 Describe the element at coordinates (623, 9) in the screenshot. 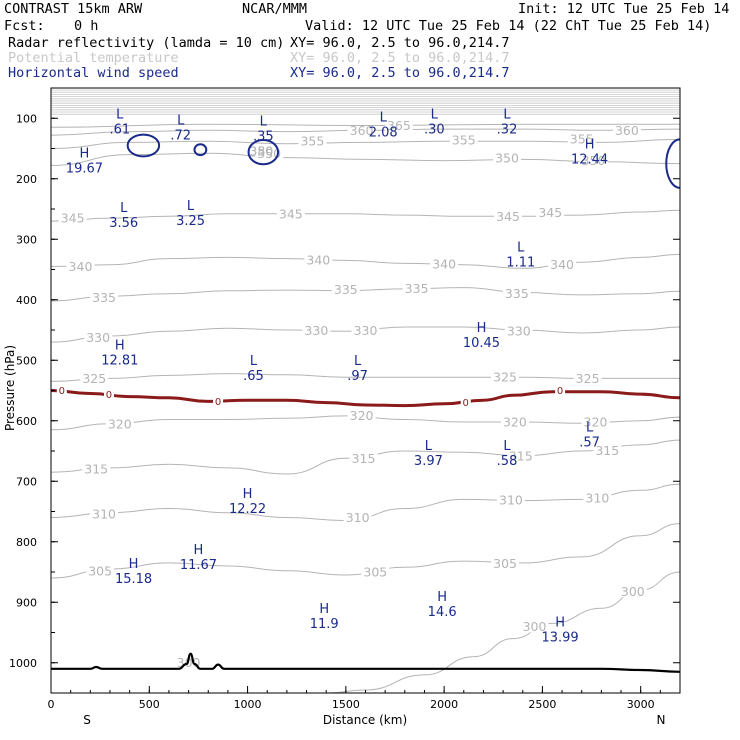

I see `init-time: Init: 12 UTC Tue 25 Feb 14` at that location.